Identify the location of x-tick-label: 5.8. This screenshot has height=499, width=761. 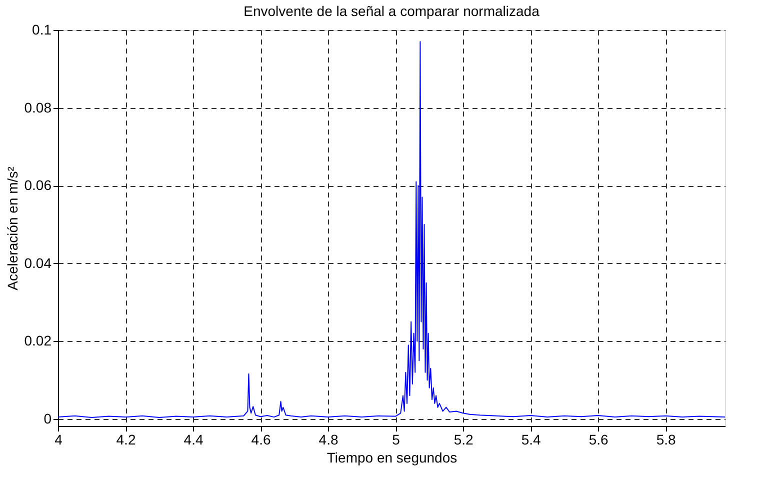
(666, 440).